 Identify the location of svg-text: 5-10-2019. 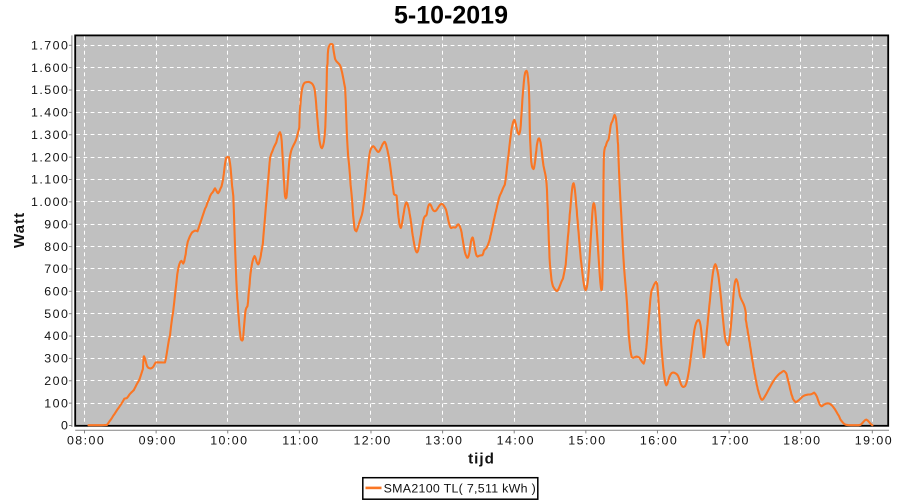
(451, 16).